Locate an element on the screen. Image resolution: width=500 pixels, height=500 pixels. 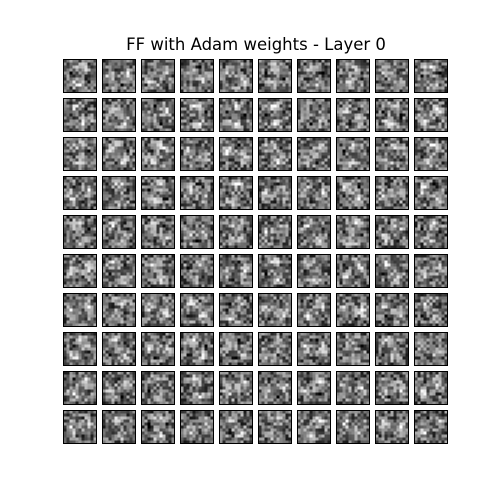
figure-title: FF with Adam weights - Layer 0 is located at coordinates (256, 44).